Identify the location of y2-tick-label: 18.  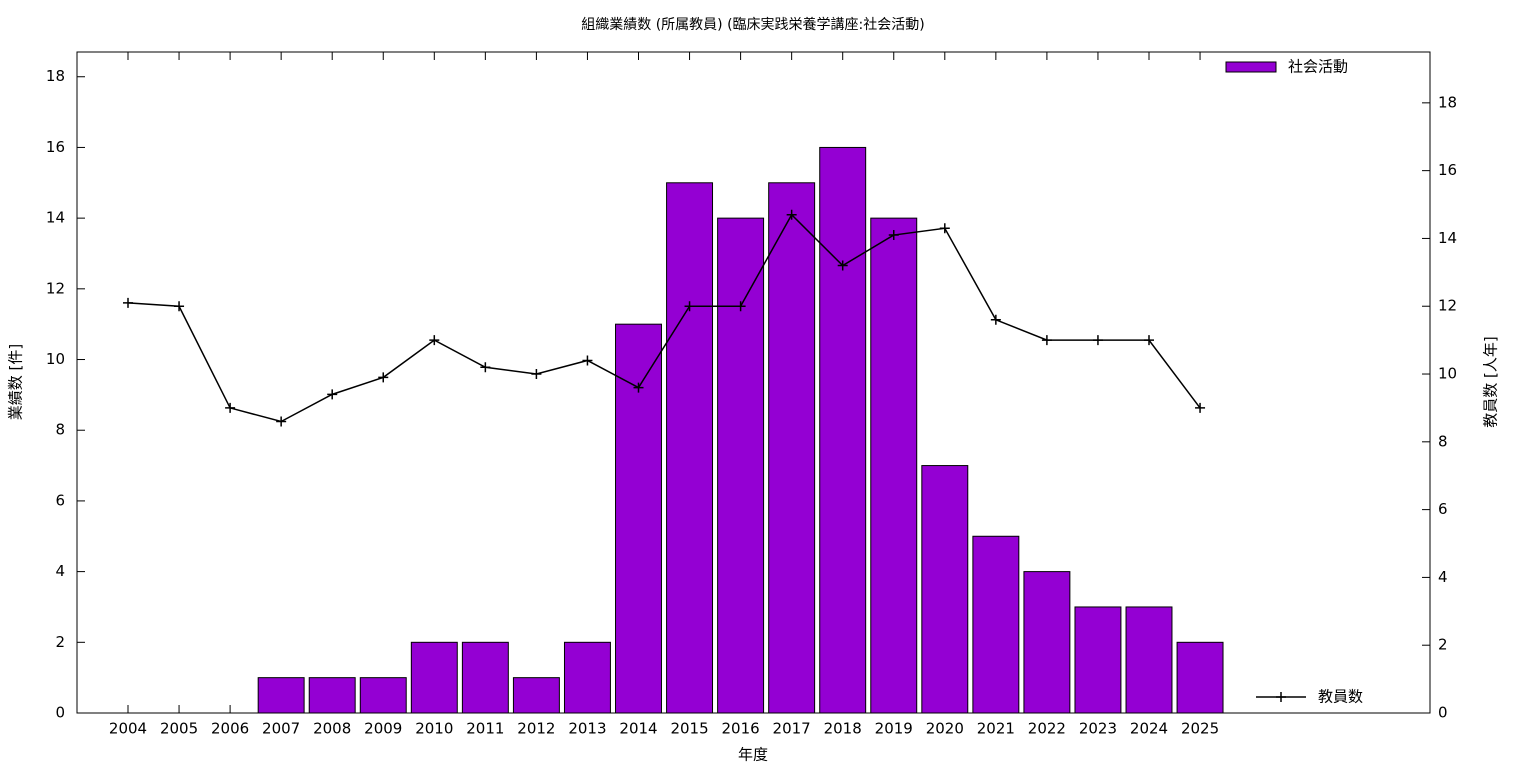
(1447, 102).